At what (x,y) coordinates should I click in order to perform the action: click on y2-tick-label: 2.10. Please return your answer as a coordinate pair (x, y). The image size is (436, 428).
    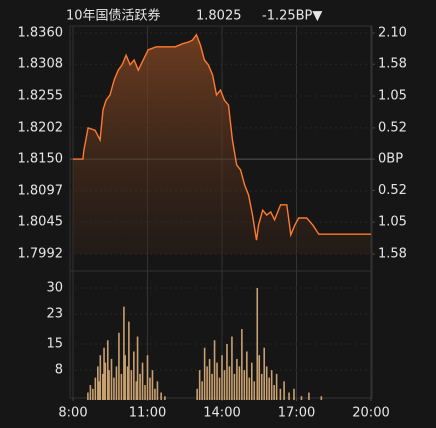
    Looking at the image, I should click on (392, 33).